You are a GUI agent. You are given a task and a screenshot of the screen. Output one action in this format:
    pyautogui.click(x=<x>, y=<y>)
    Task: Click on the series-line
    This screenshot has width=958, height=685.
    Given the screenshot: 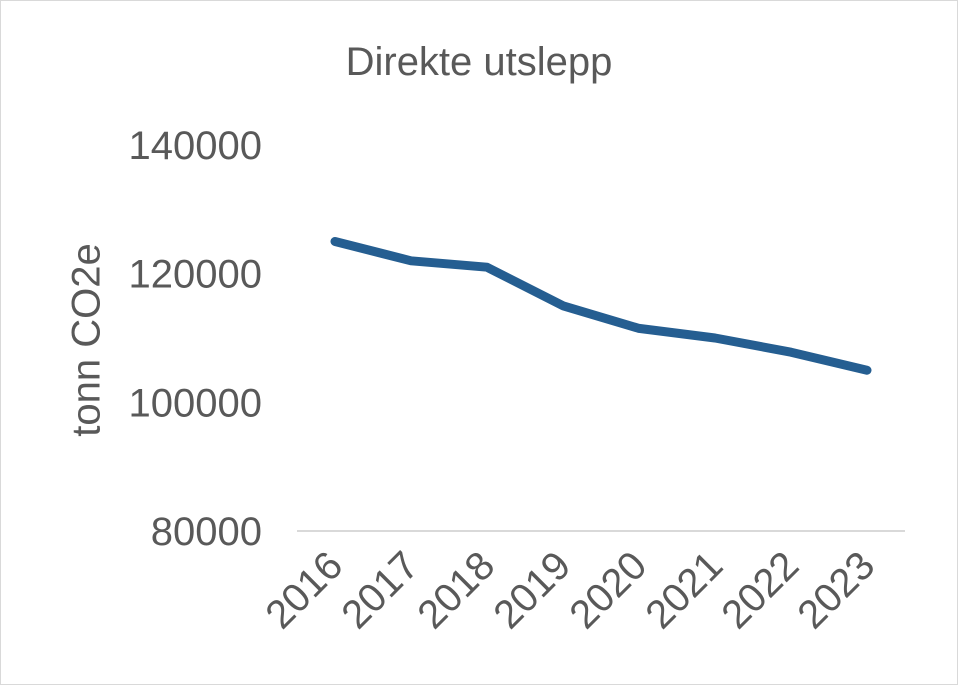 What is the action you would take?
    pyautogui.click(x=601, y=306)
    